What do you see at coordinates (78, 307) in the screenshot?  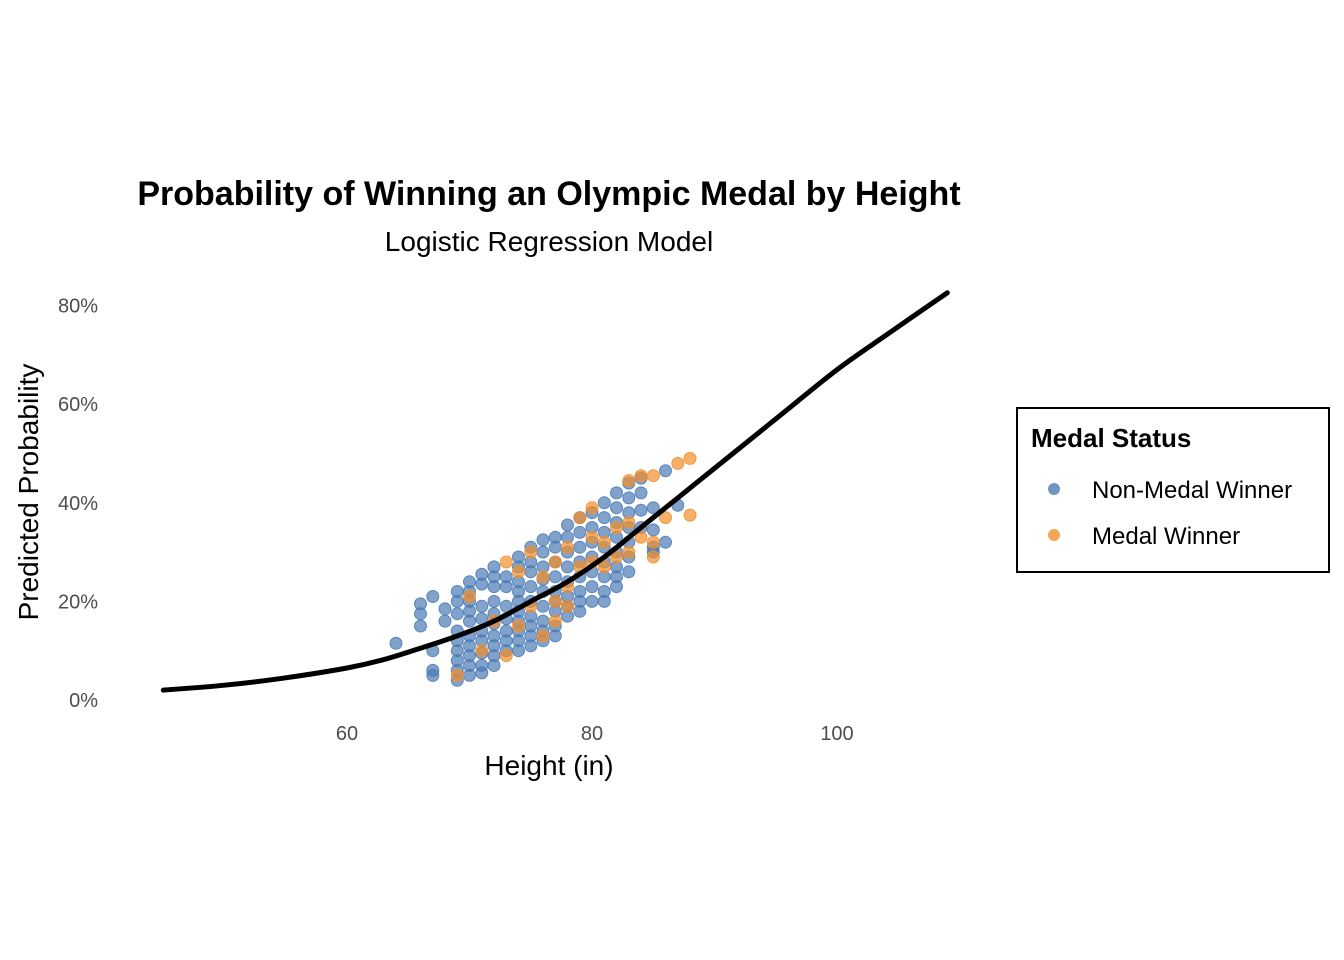 I see `y-tick-label: 80%` at bounding box center [78, 307].